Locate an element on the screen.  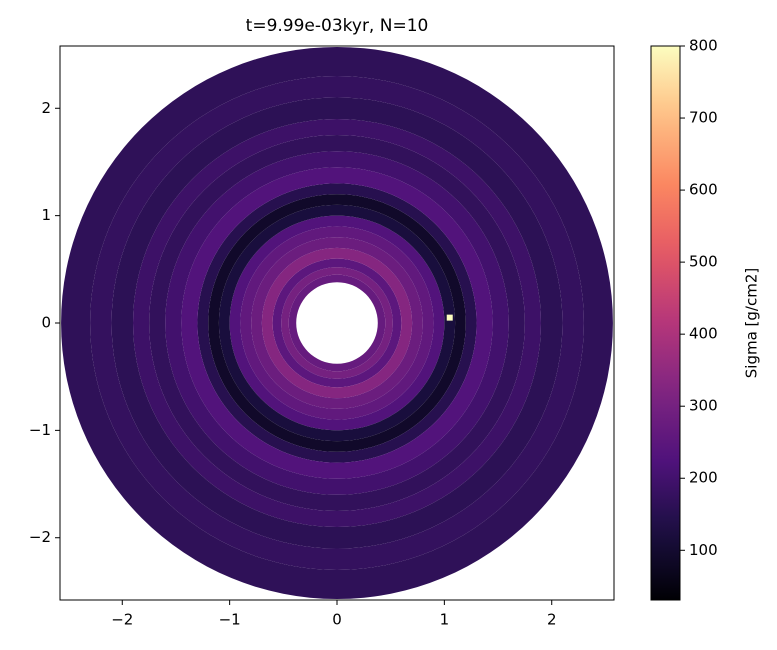
ring is located at coordinates (337, 323).